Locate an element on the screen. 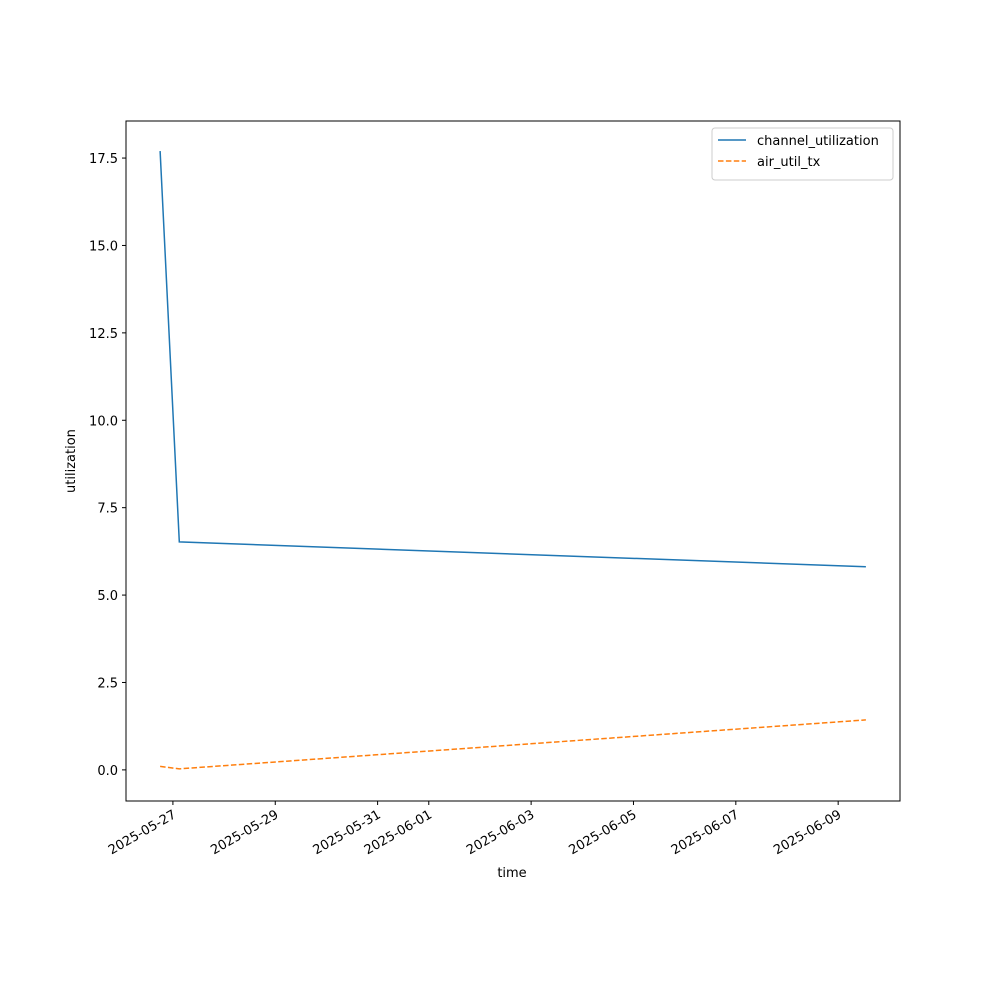  legend-label: air_util_tx is located at coordinates (789, 162).